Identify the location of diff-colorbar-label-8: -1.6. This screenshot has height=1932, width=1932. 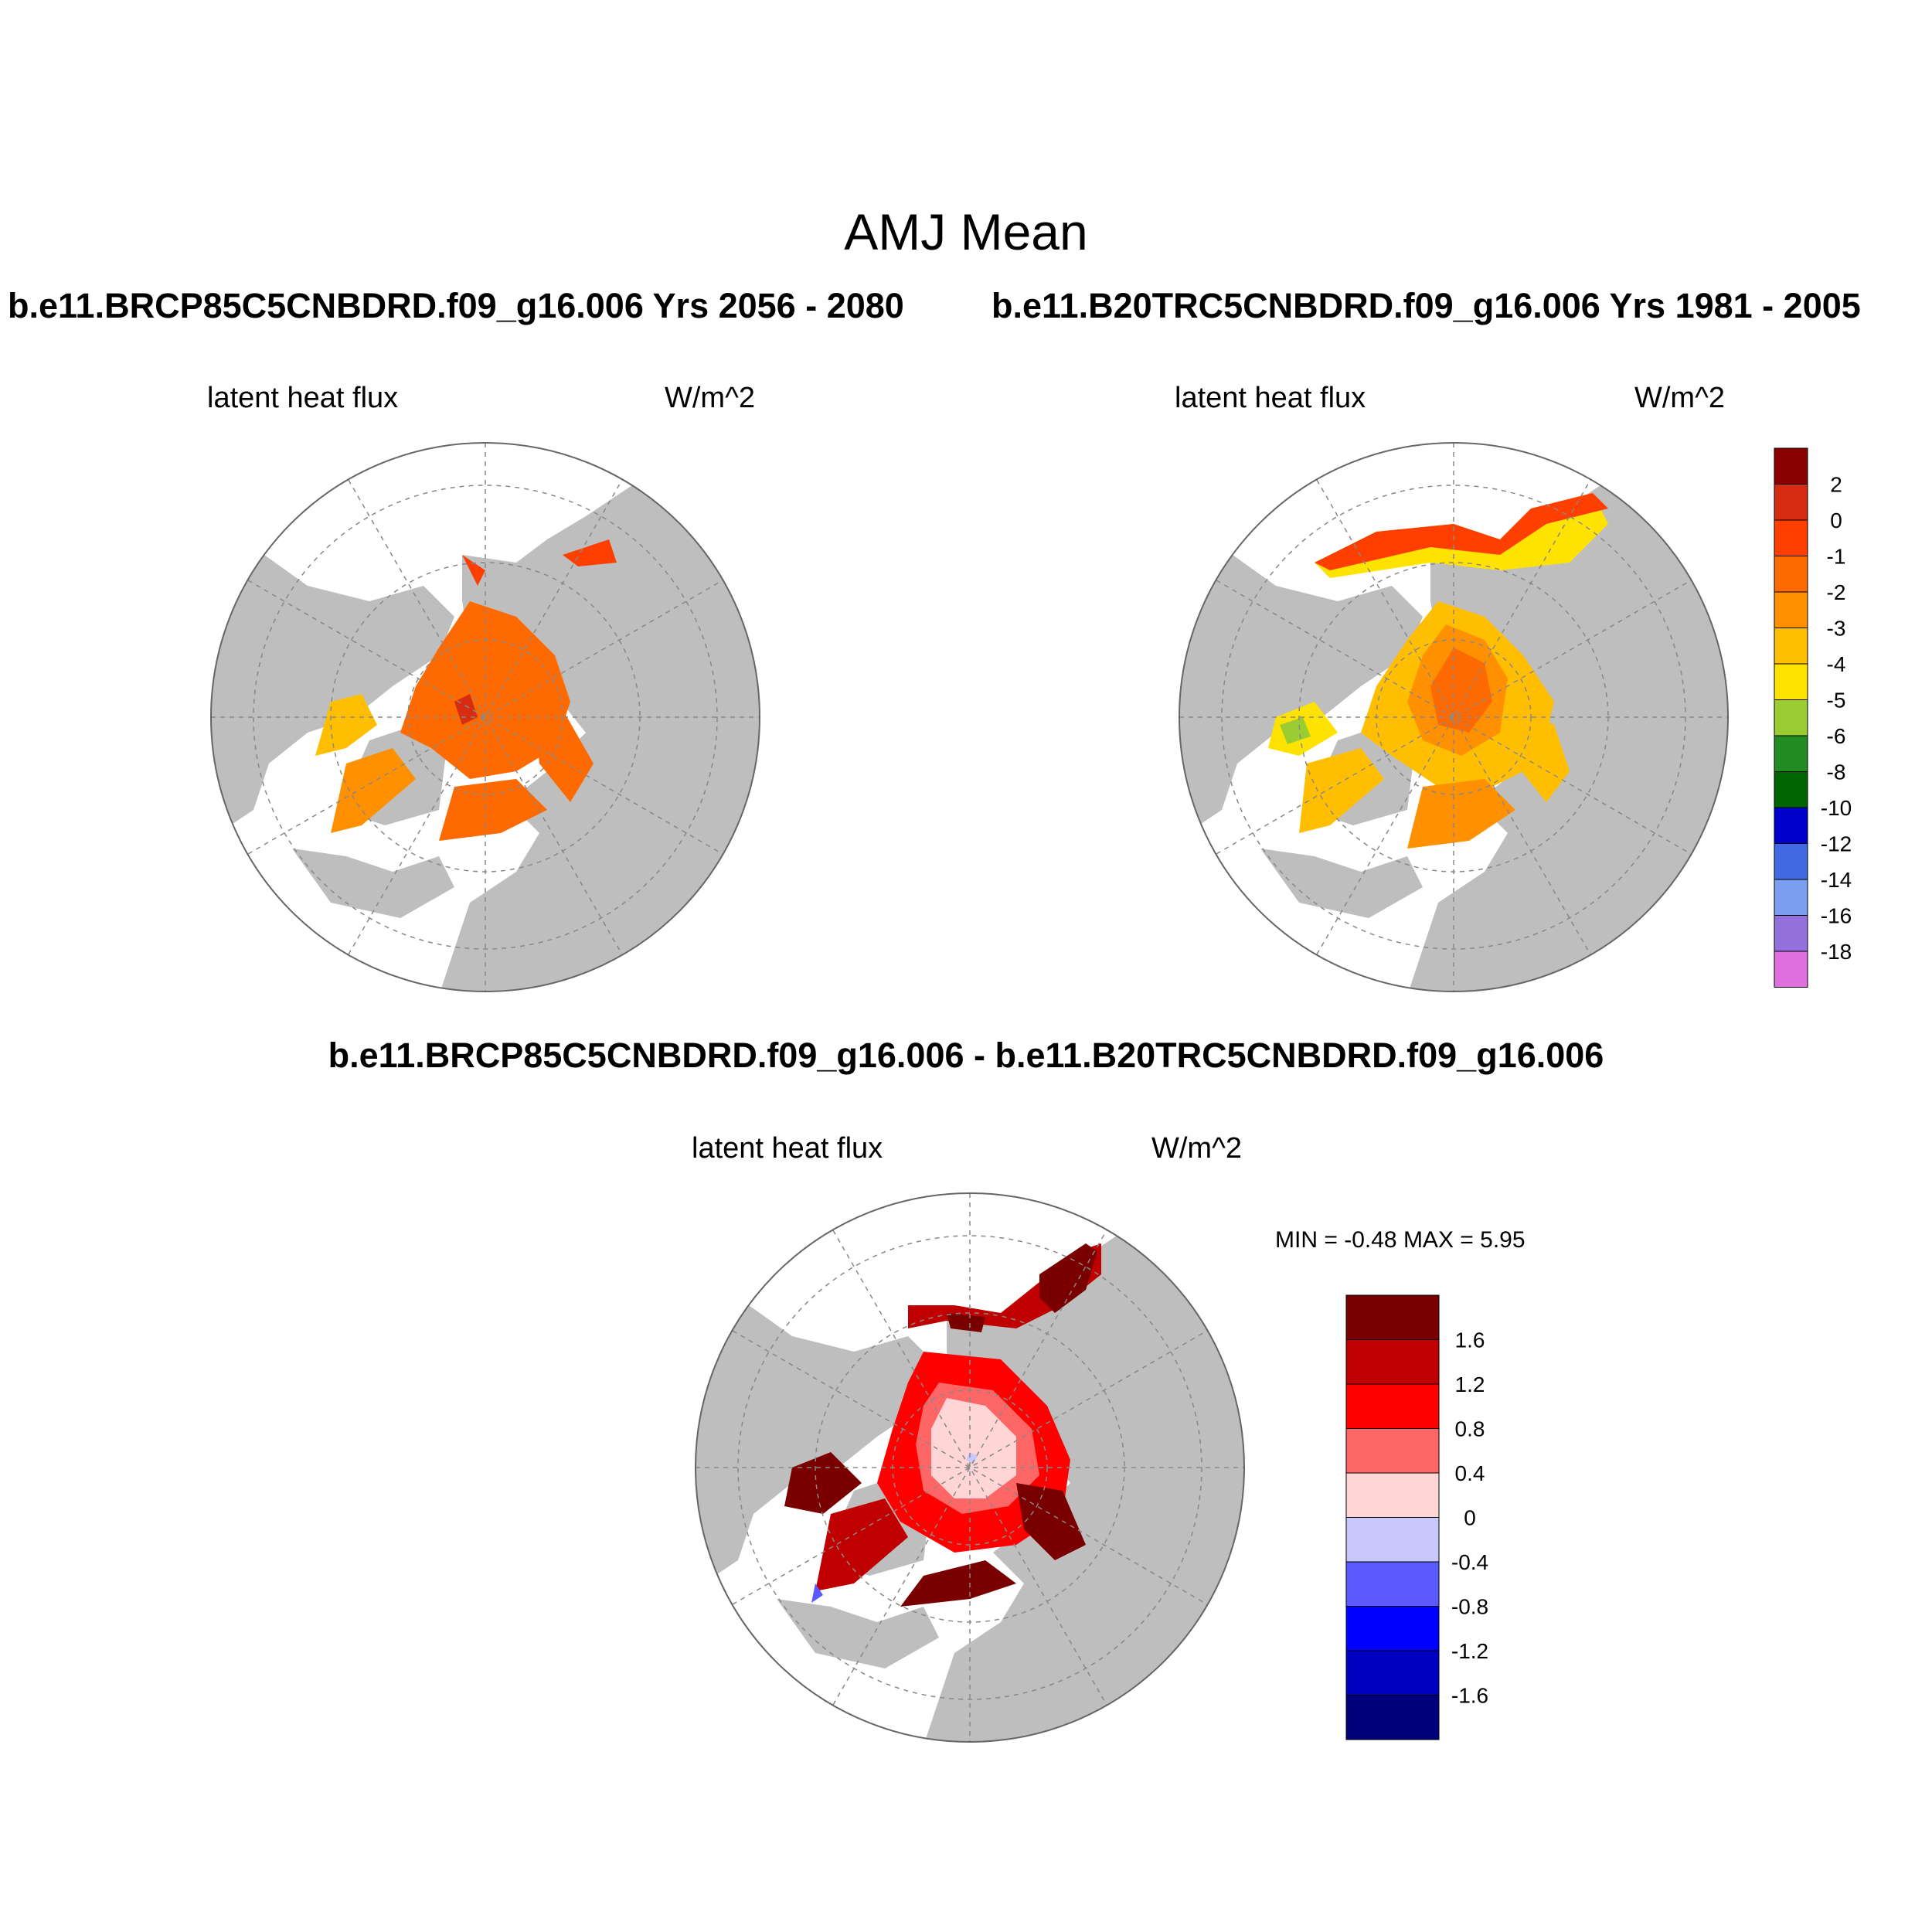
(1469, 1696).